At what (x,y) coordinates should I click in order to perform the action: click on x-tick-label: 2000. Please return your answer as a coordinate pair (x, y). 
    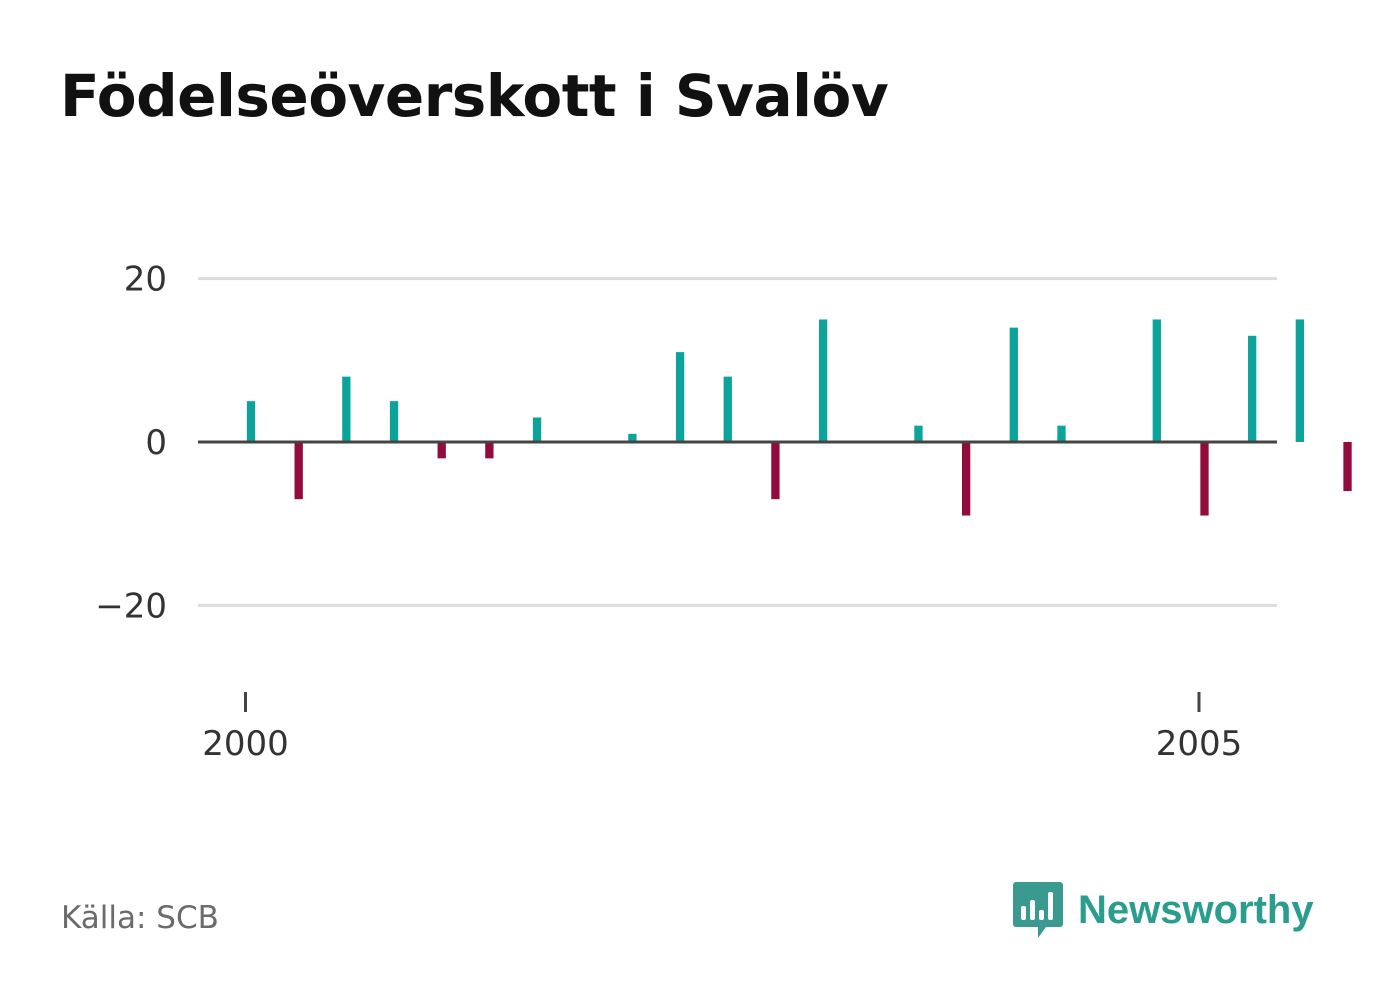
    Looking at the image, I should click on (245, 744).